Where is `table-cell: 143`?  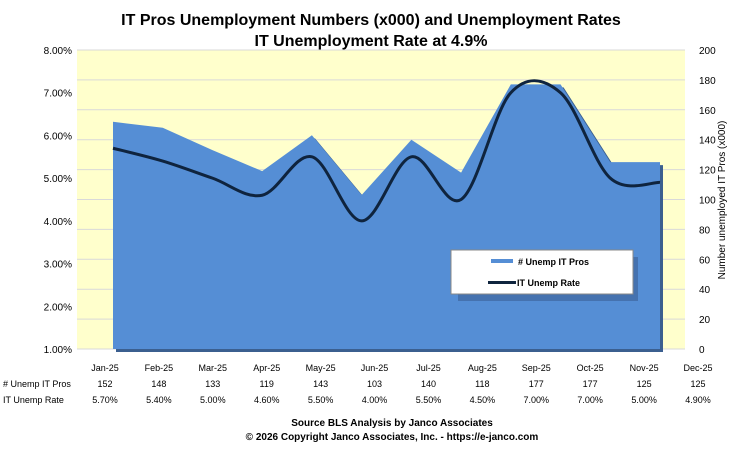
table-cell: 143 is located at coordinates (320, 384).